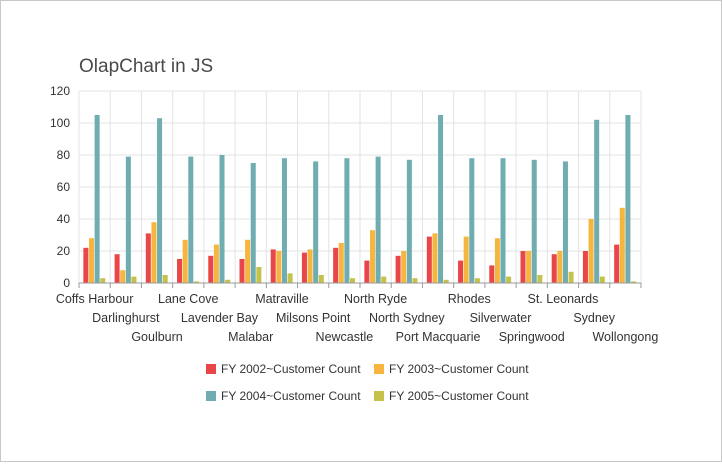 The width and height of the screenshot is (722, 466). I want to click on y-tick-label: 0, so click(66, 283).